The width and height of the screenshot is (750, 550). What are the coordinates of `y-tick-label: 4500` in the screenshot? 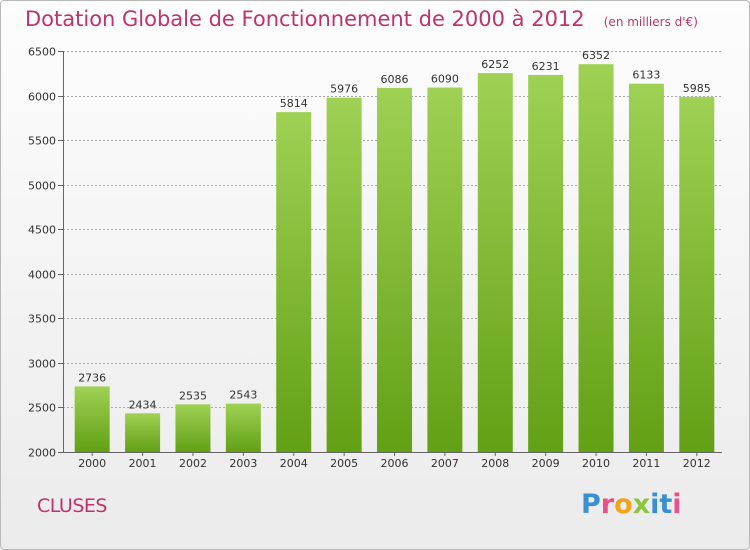 It's located at (42, 230).